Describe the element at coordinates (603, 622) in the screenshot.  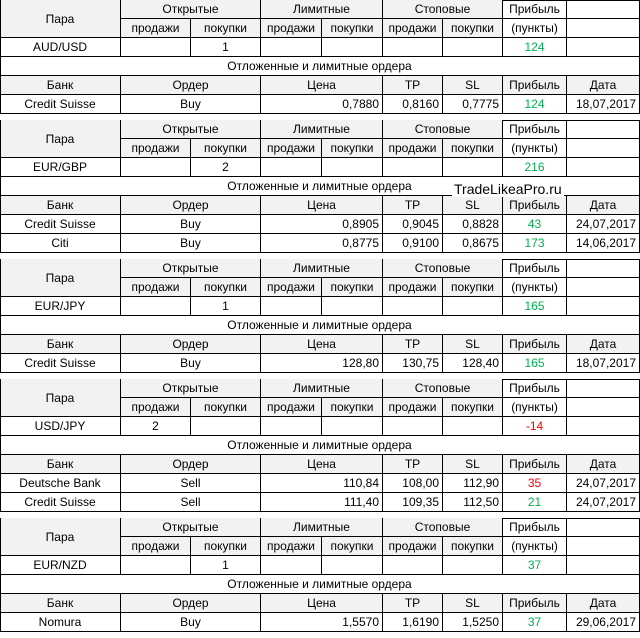
I see `order-date: 29,06,2017` at that location.